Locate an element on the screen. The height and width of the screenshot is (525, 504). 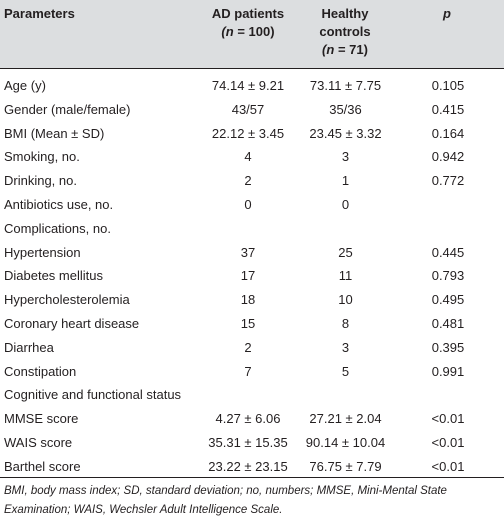
row-ad-value: 37 is located at coordinates (248, 252).